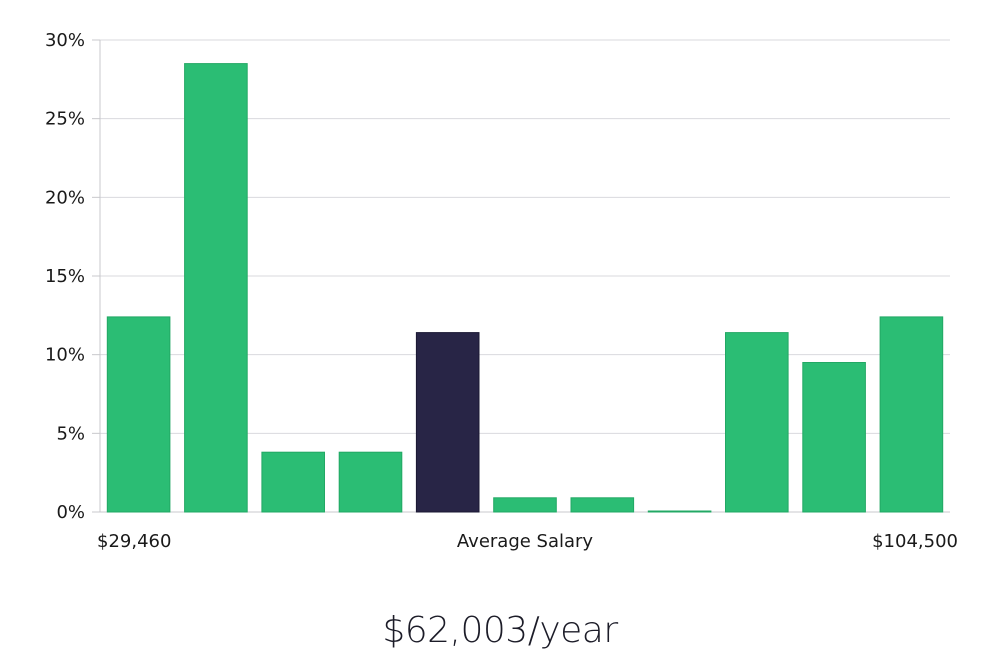 This screenshot has height=660, width=1000. Describe the element at coordinates (525, 541) in the screenshot. I see `x-label-average-salary: Average Salary` at that location.